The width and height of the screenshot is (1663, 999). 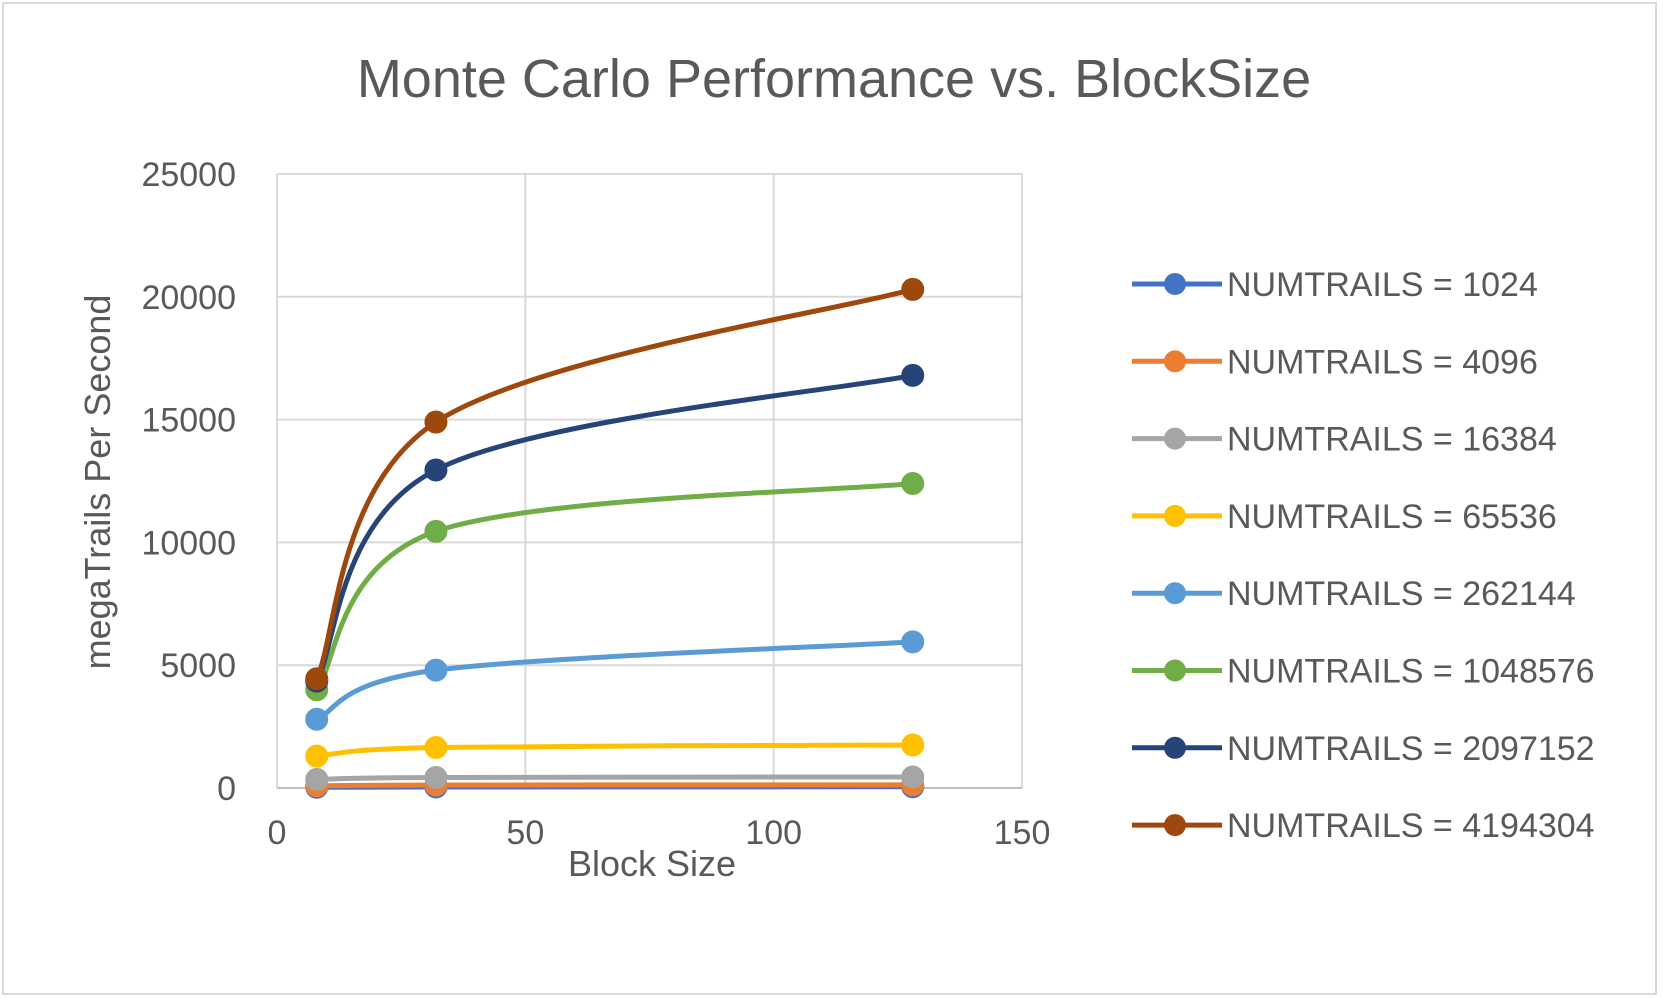 I want to click on legend-entry: NUMTRAILS = 2097152, so click(x=1363, y=749).